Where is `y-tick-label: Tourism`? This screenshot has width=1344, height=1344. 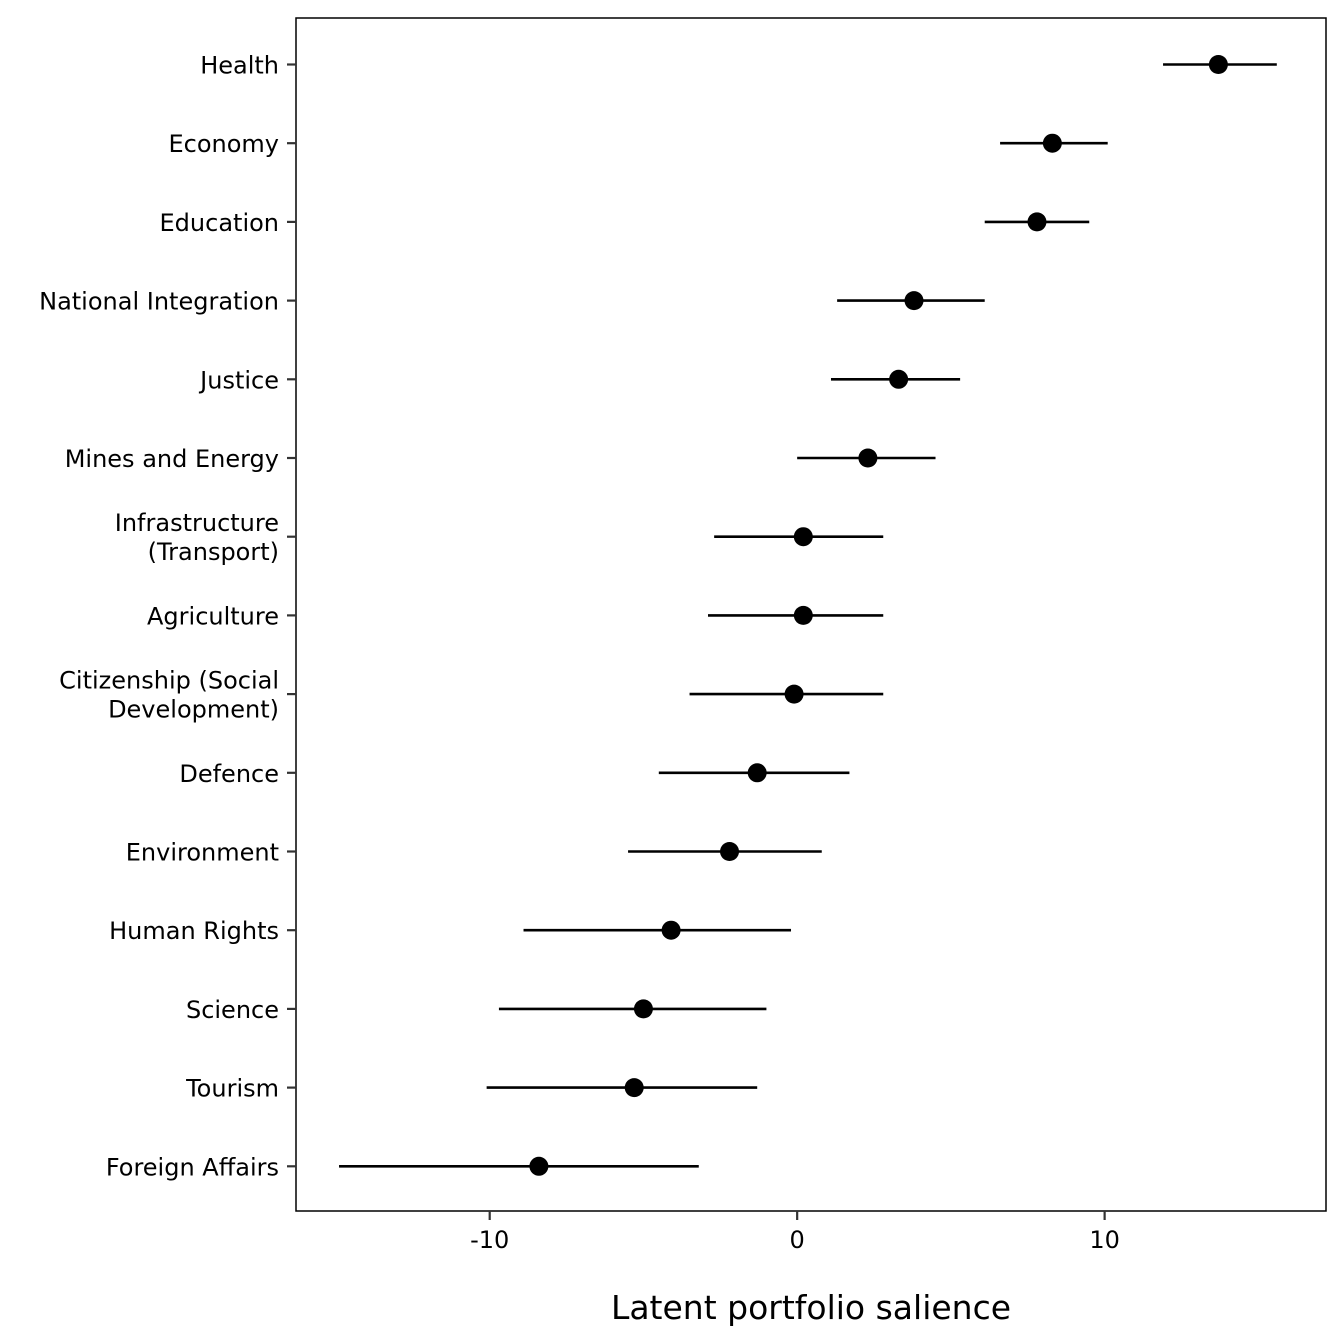 y-tick-label: Tourism is located at coordinates (232, 1089).